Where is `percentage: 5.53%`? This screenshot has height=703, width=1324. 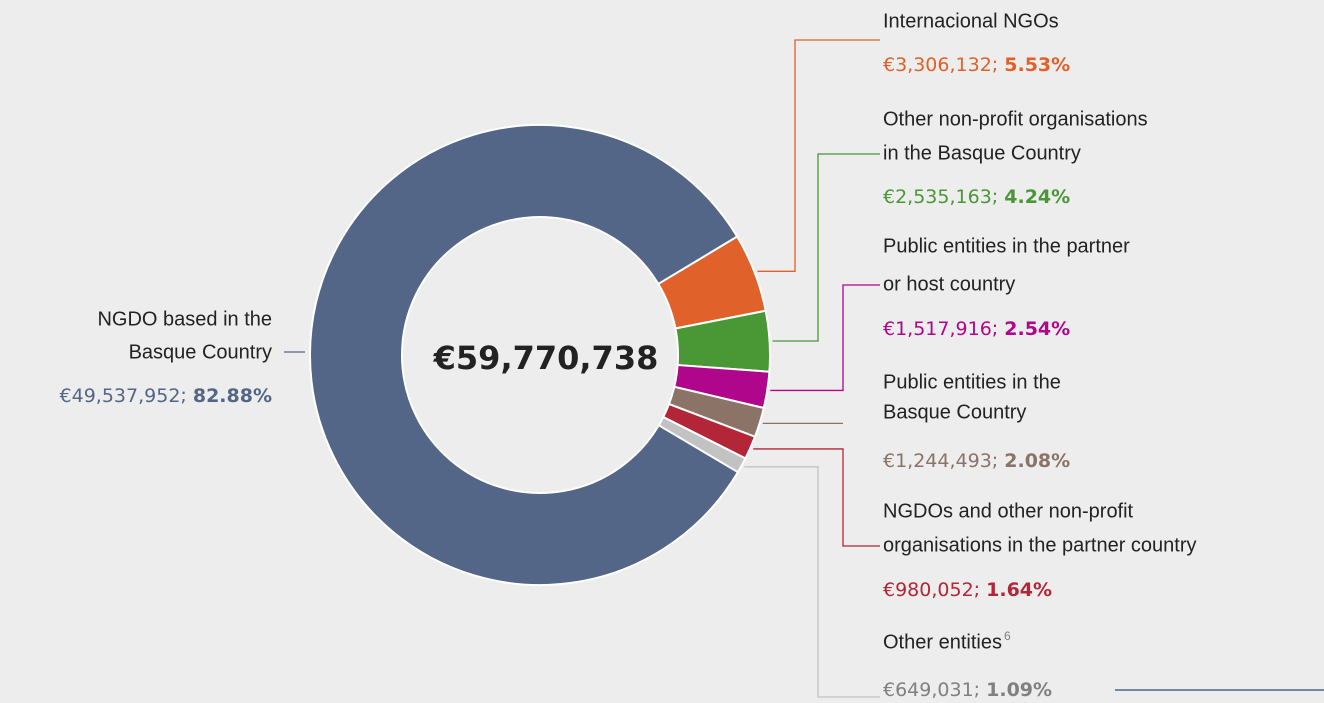 percentage: 5.53% is located at coordinates (1037, 65).